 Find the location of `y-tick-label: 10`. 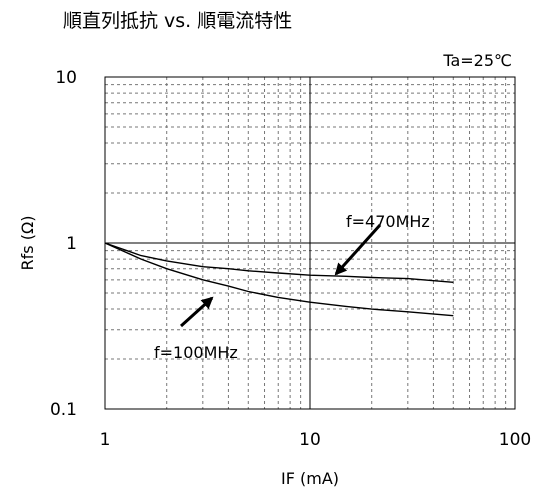

y-tick-label: 10 is located at coordinates (66, 78).